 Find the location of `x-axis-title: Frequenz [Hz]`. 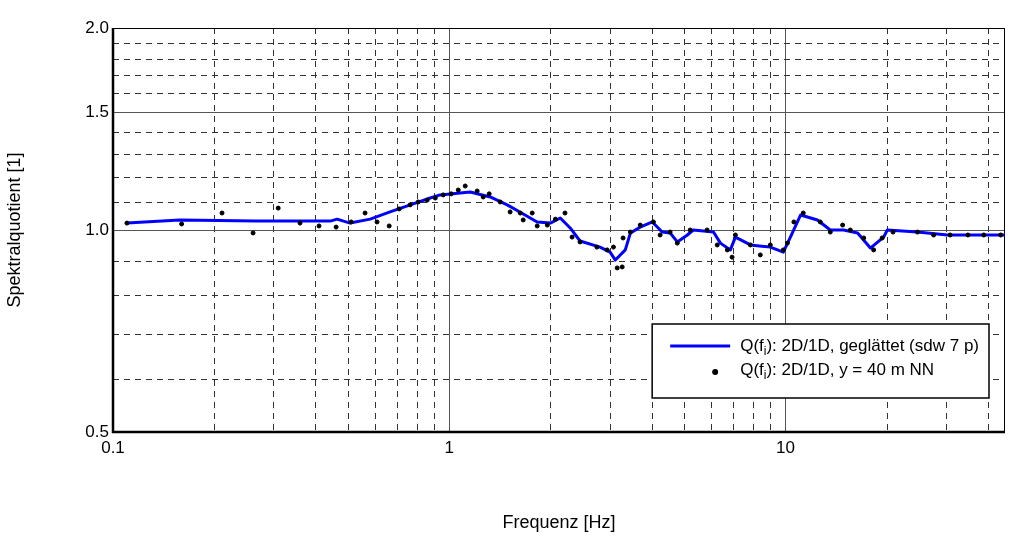

x-axis-title: Frequenz [Hz] is located at coordinates (559, 522).